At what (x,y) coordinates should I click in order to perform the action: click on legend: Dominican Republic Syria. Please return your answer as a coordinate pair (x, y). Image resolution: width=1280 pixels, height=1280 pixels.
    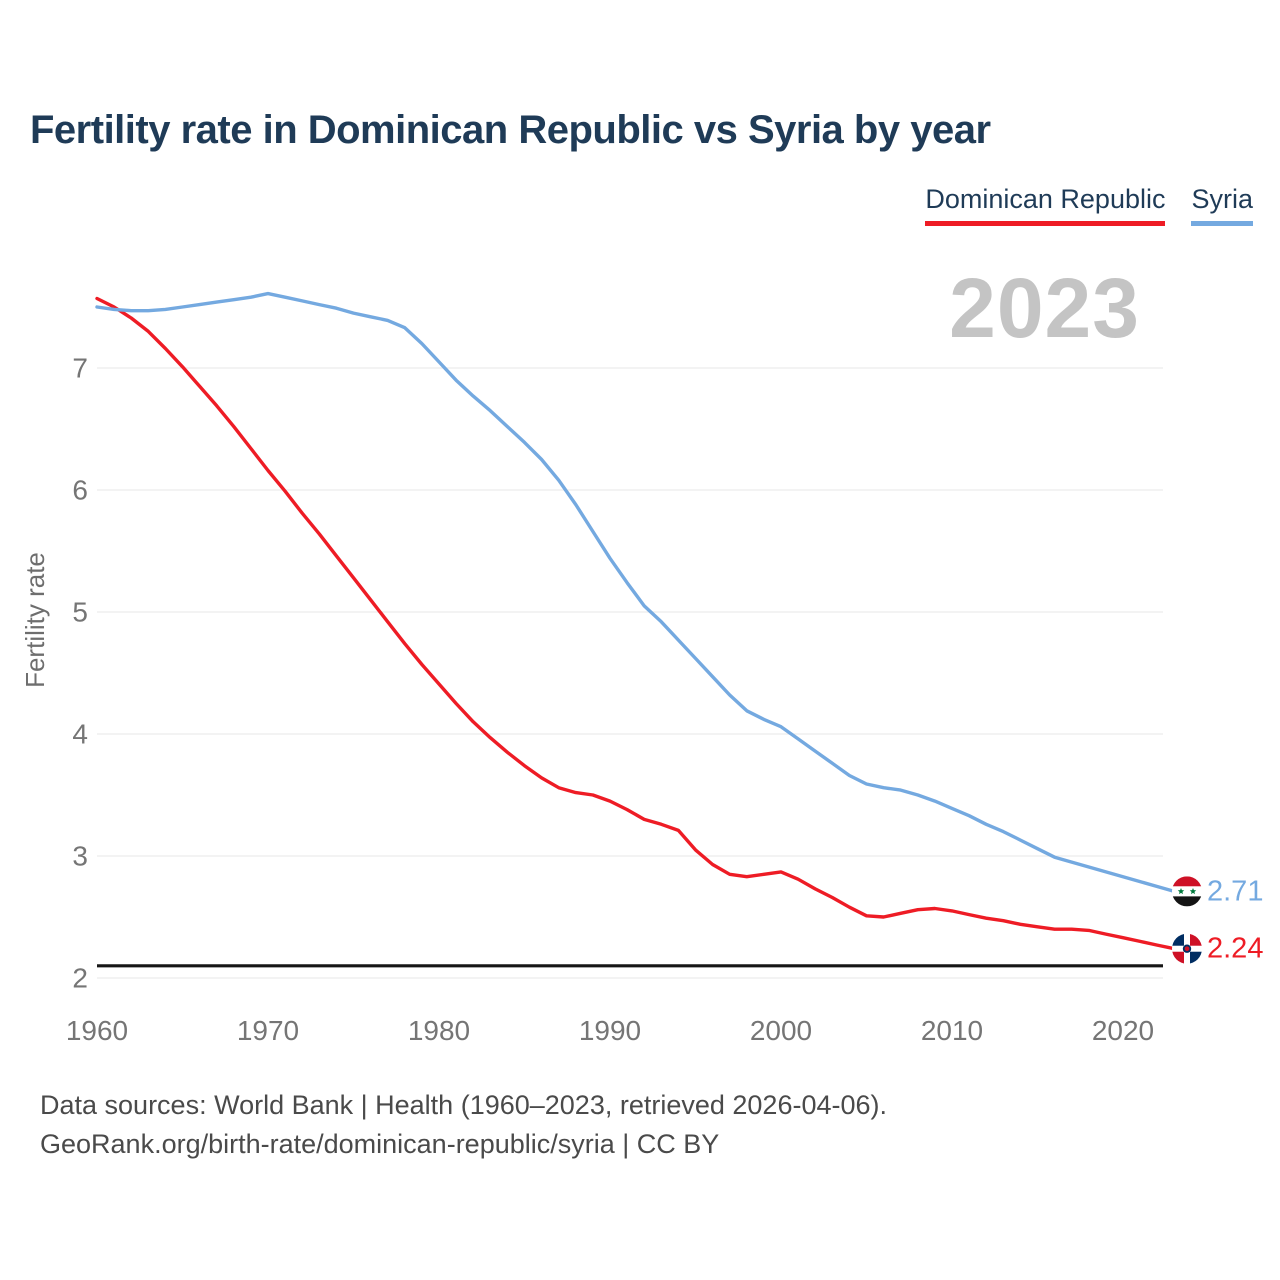
    Looking at the image, I should click on (1089, 205).